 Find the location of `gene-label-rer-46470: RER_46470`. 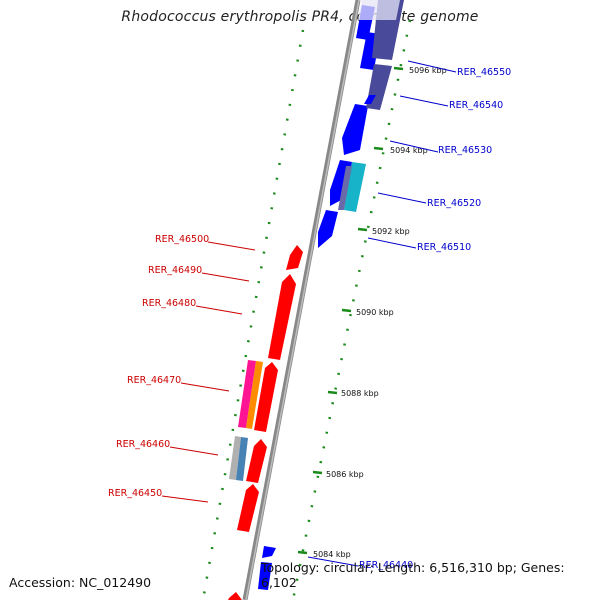

gene-label-rer-46470: RER_46470 is located at coordinates (154, 380).